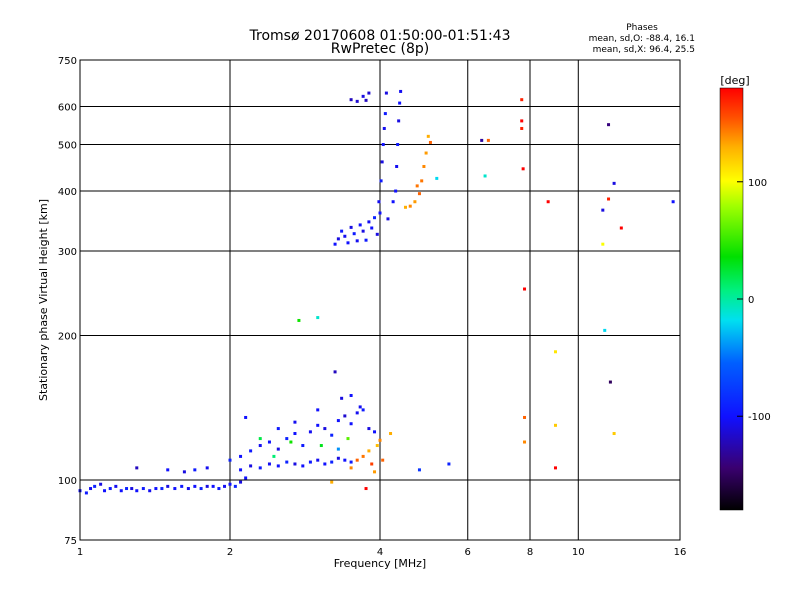  I want to click on y-tick-label: 400, so click(67, 192).